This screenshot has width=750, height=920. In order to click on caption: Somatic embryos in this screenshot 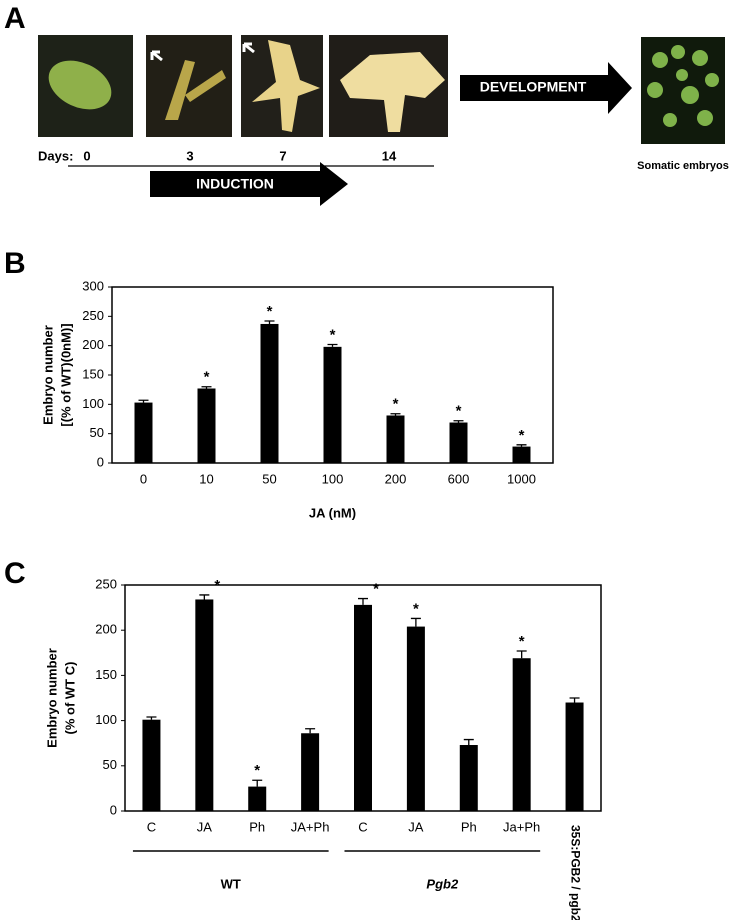, I will do `click(683, 166)`.